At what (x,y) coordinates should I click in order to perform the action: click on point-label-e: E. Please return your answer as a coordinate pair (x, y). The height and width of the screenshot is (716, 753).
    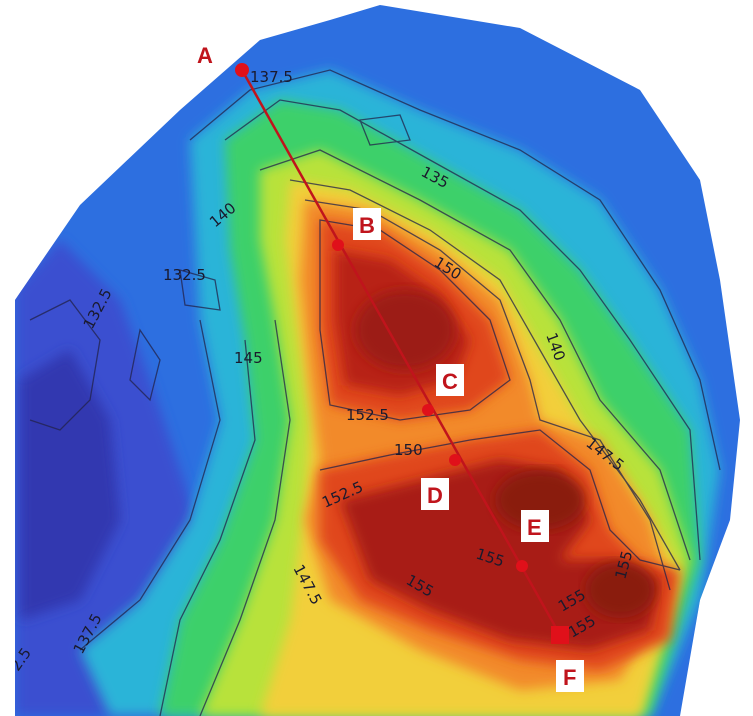
    Looking at the image, I should click on (535, 526).